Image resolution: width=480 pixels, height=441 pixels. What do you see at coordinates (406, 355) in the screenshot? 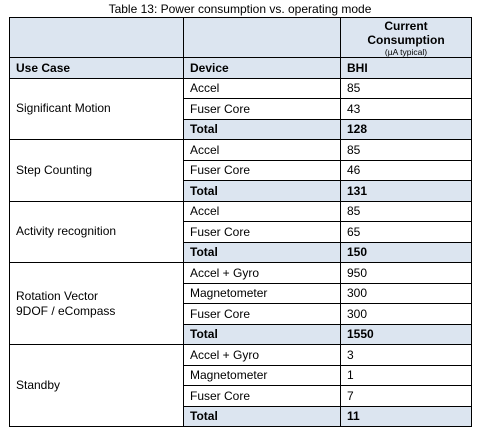
I see `value-cell: 3` at bounding box center [406, 355].